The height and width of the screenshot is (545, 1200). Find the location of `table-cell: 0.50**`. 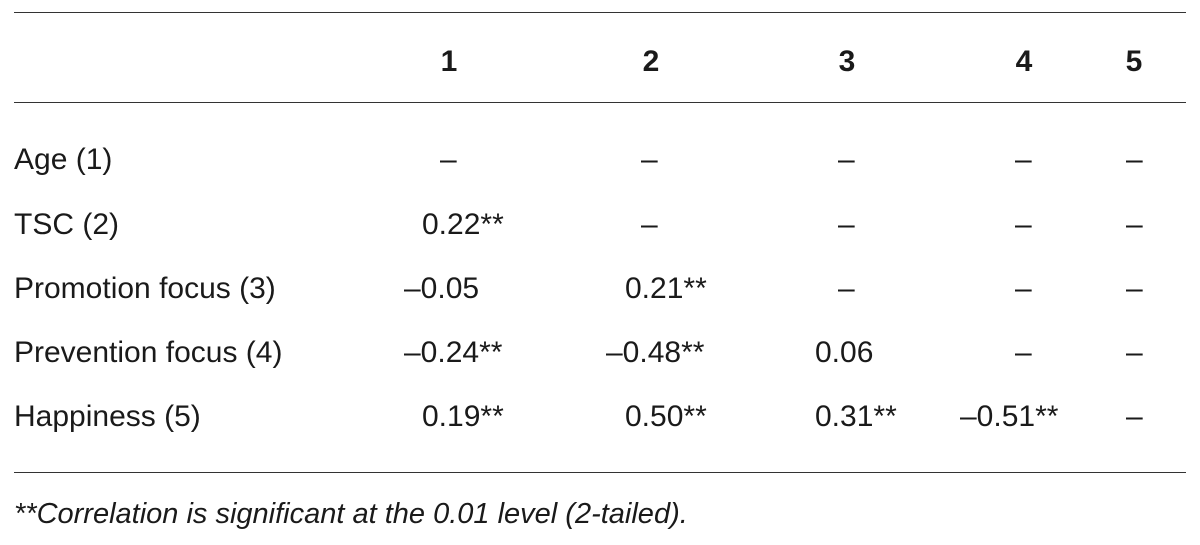

table-cell: 0.50** is located at coordinates (666, 416).